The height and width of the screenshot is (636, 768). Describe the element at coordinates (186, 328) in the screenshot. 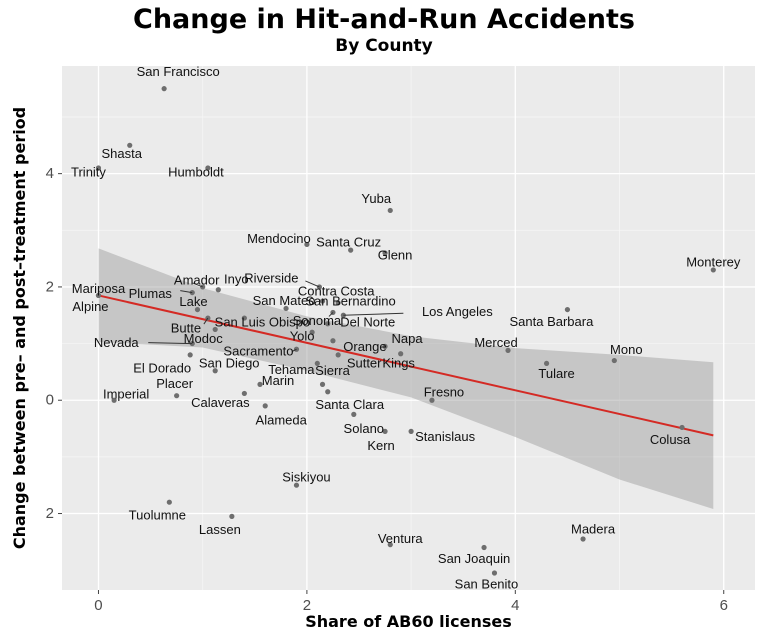

I see `point-label: Butte` at that location.